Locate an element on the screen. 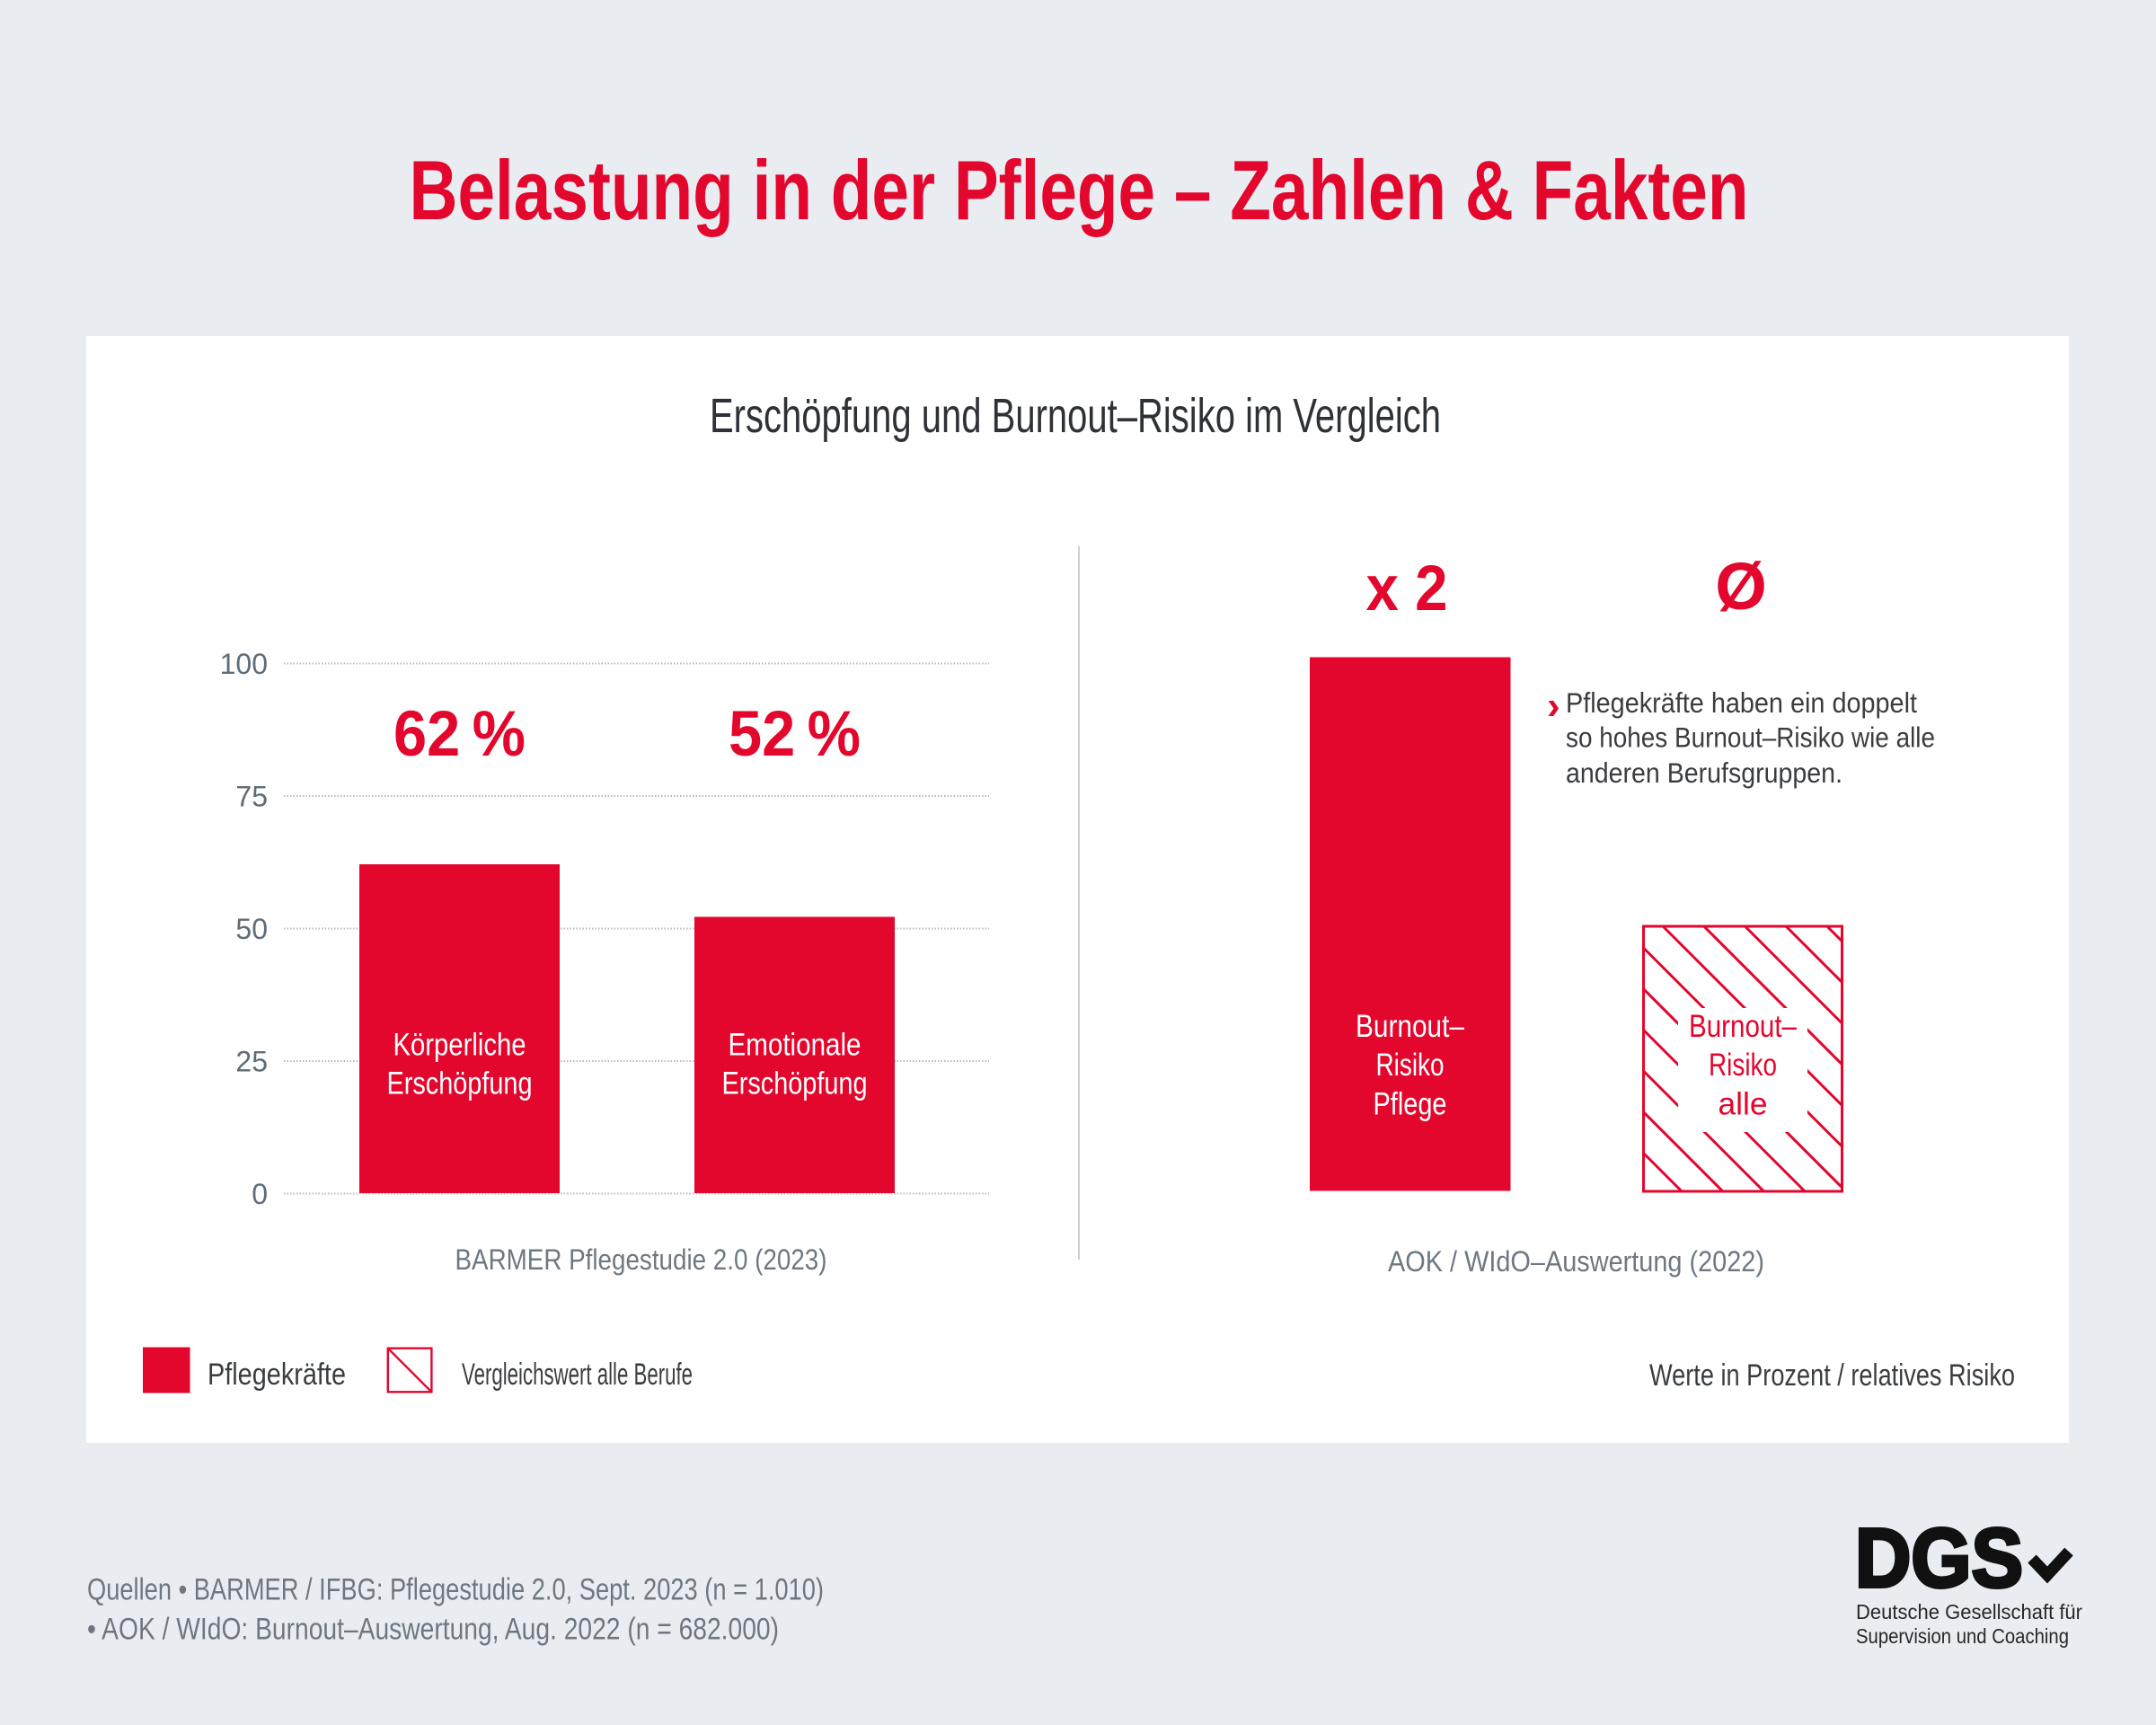 The width and height of the screenshot is (2156, 1725). svg-text: Vergleichswert alle Berufe is located at coordinates (577, 1375).